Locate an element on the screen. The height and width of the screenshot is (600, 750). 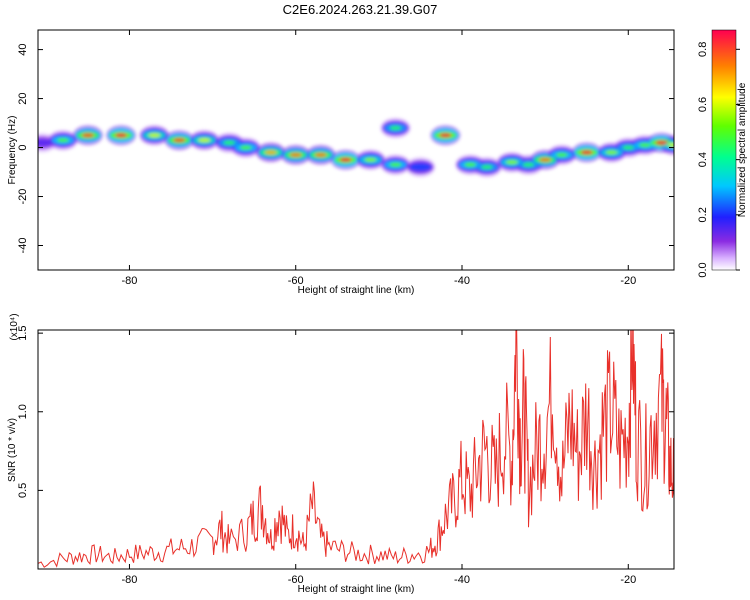
y-tick-label: 1.5 is located at coordinates (23, 332).